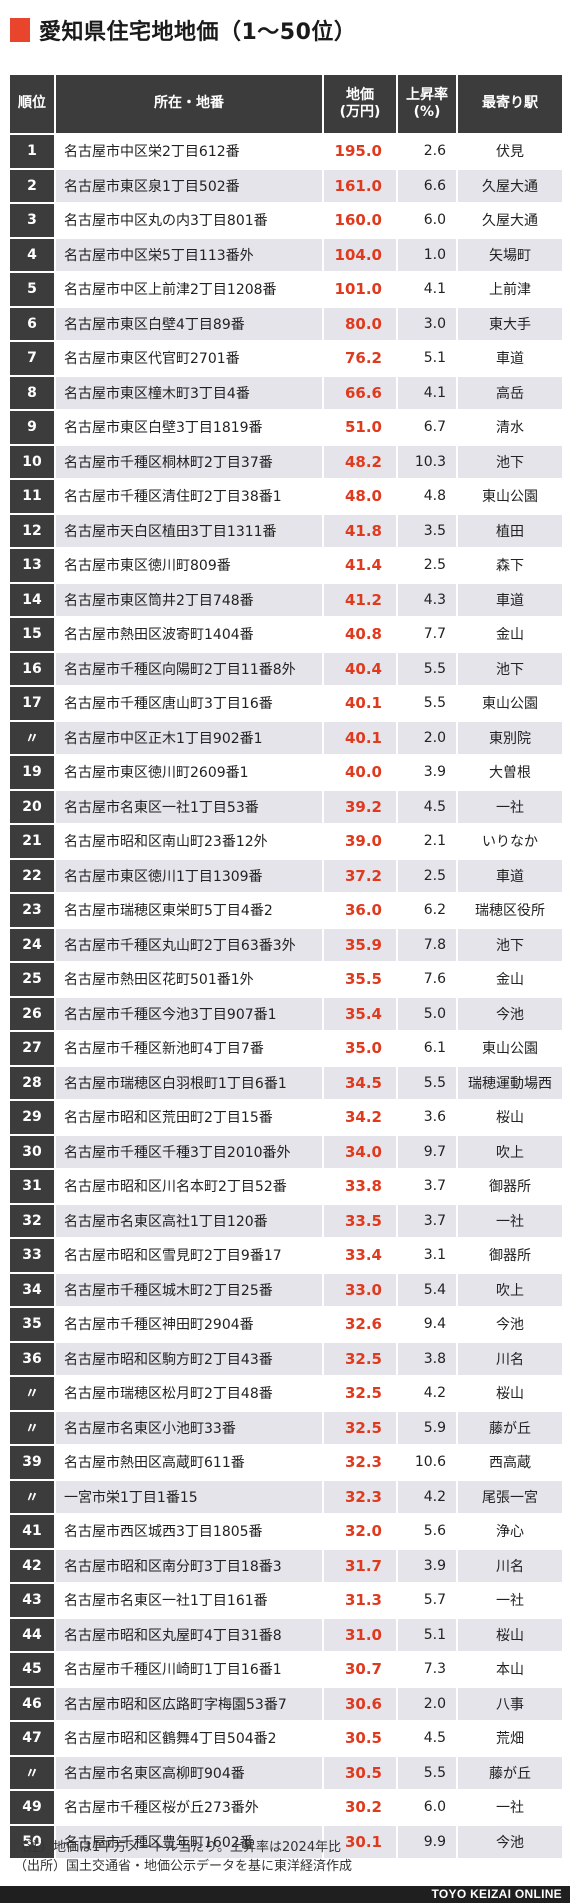 The width and height of the screenshot is (570, 1903). Describe the element at coordinates (32, 1600) in the screenshot. I see `rank-cell: 43` at that location.